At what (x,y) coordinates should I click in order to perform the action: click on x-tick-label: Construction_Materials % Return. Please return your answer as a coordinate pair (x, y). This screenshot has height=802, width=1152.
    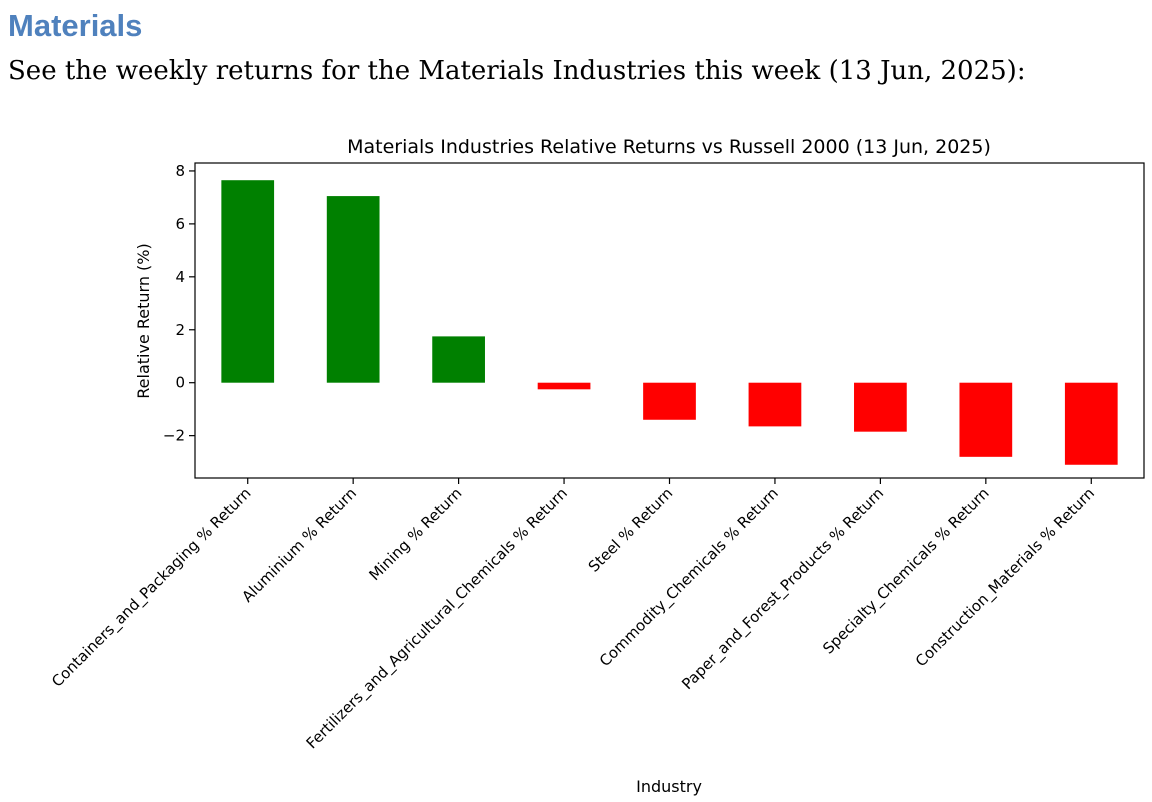
    Looking at the image, I should click on (1005, 577).